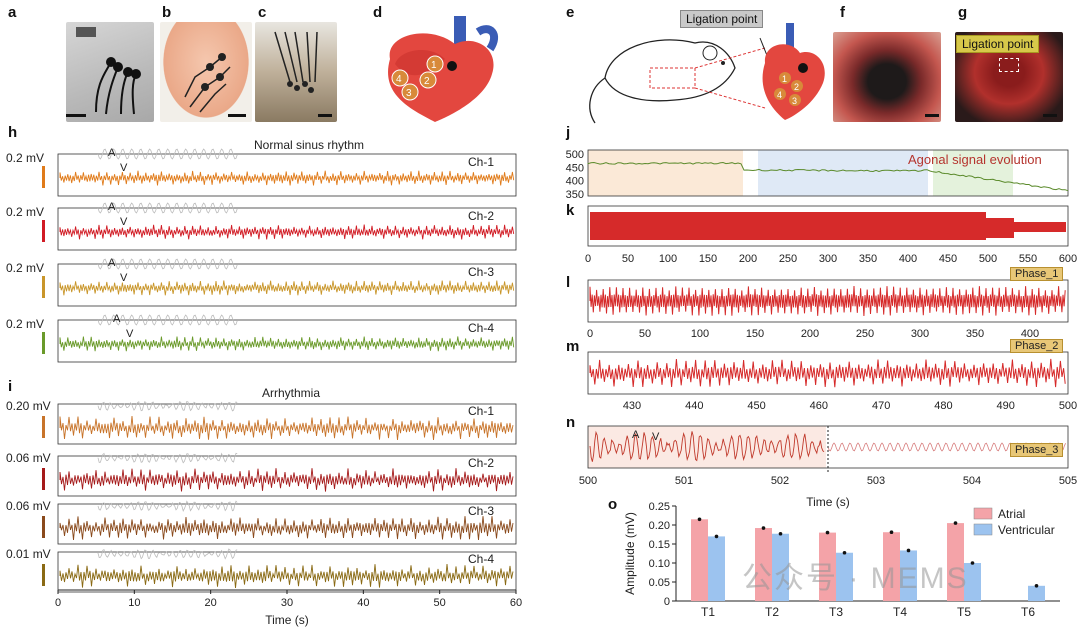 This screenshot has height=629, width=1080. Describe the element at coordinates (772, 612) in the screenshot. I see `bar-category-T2: T2` at that location.